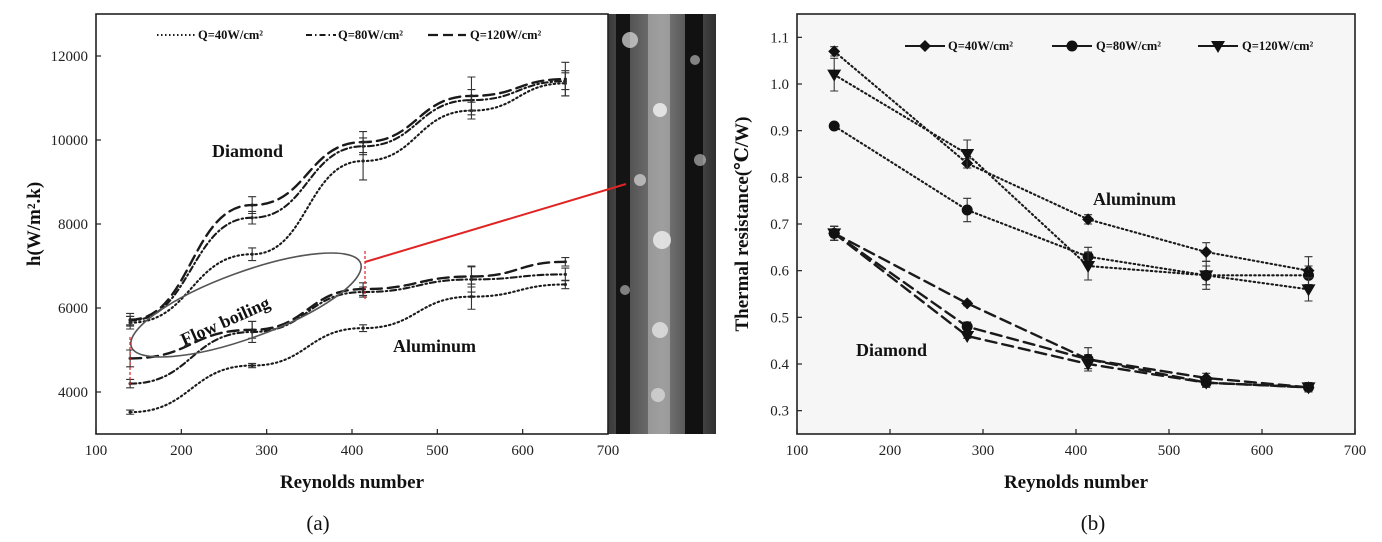  I want to click on y-tick-label: 0.8, so click(779, 178).